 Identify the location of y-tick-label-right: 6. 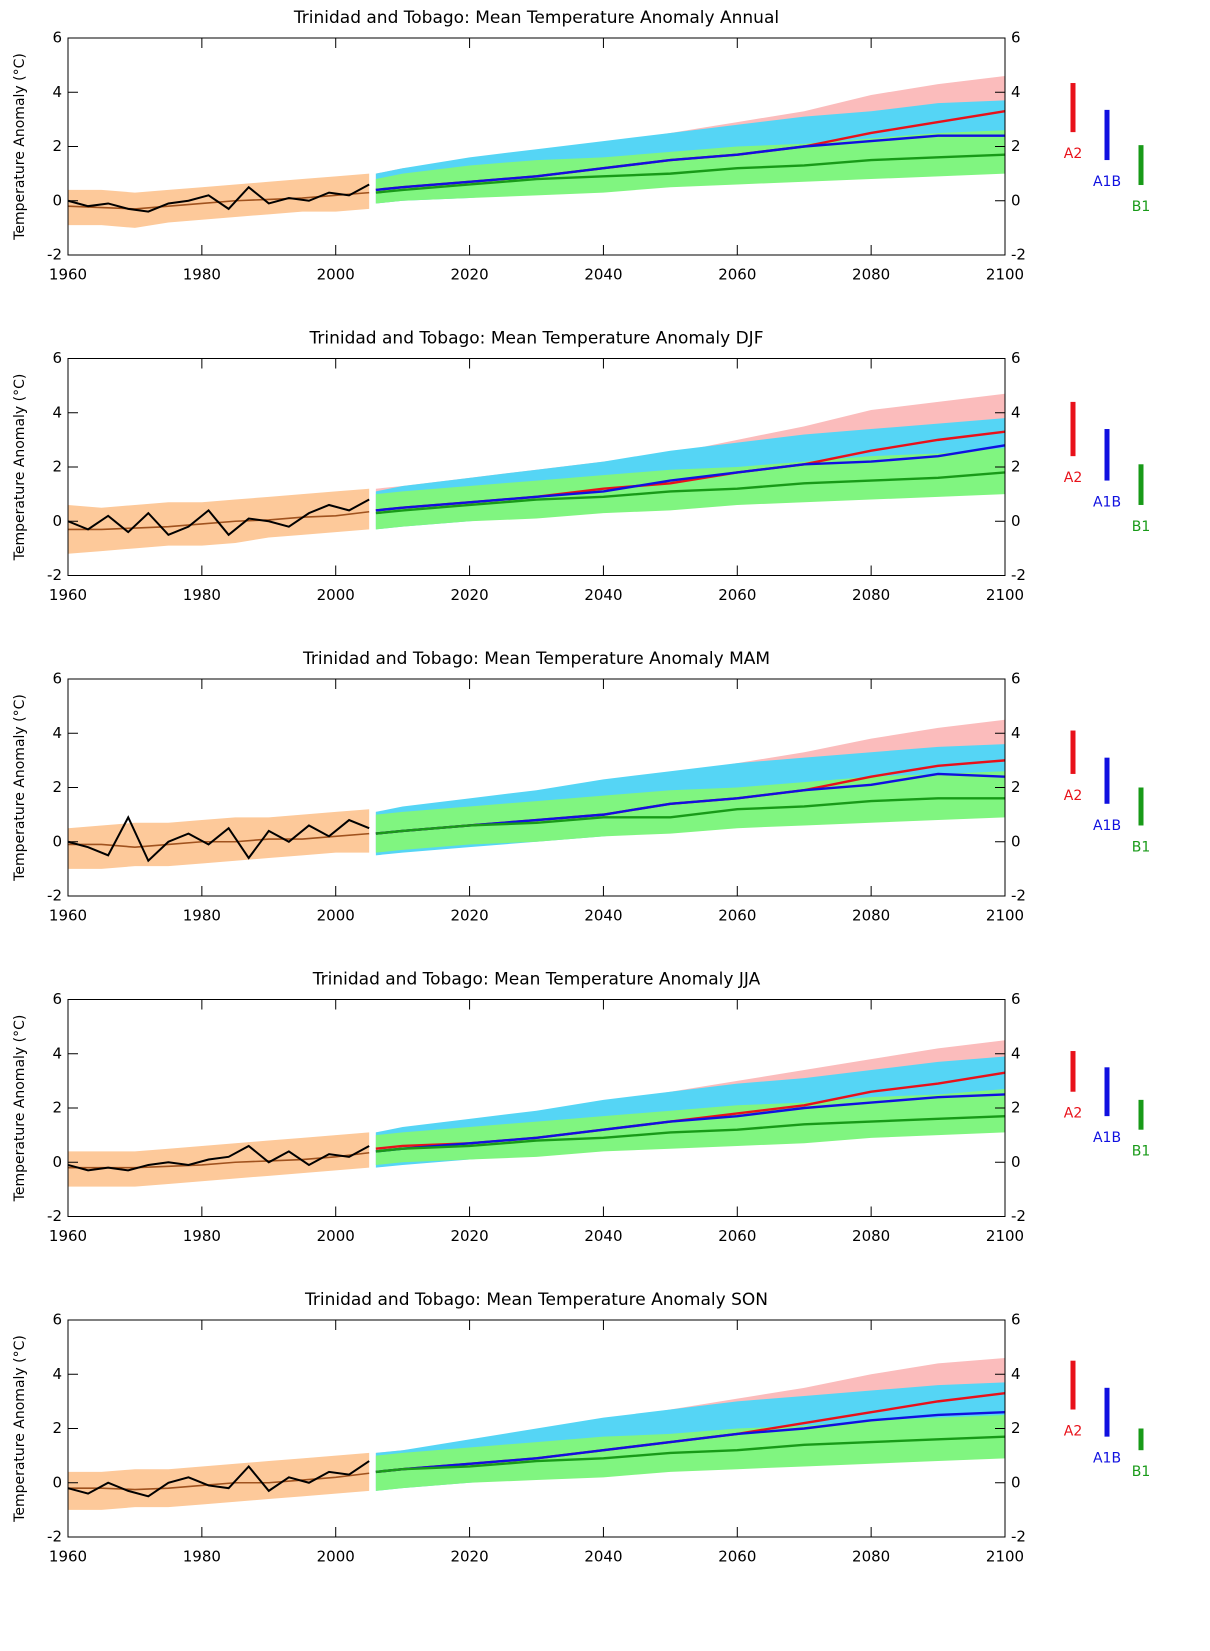
(1016, 679).